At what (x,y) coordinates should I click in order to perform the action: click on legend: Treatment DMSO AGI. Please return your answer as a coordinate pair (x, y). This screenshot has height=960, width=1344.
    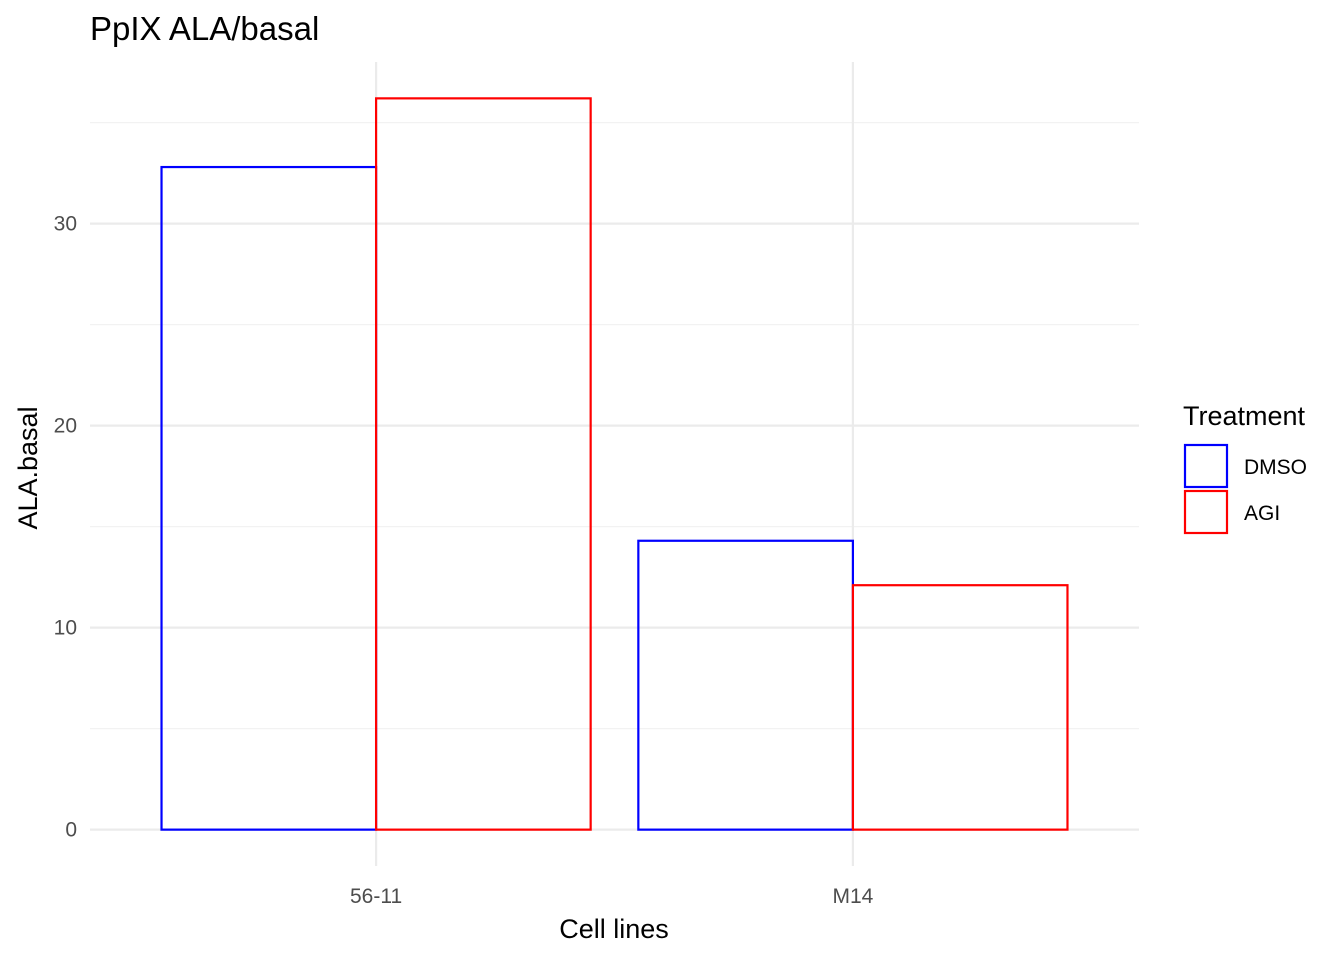
    Looking at the image, I should click on (1245, 468).